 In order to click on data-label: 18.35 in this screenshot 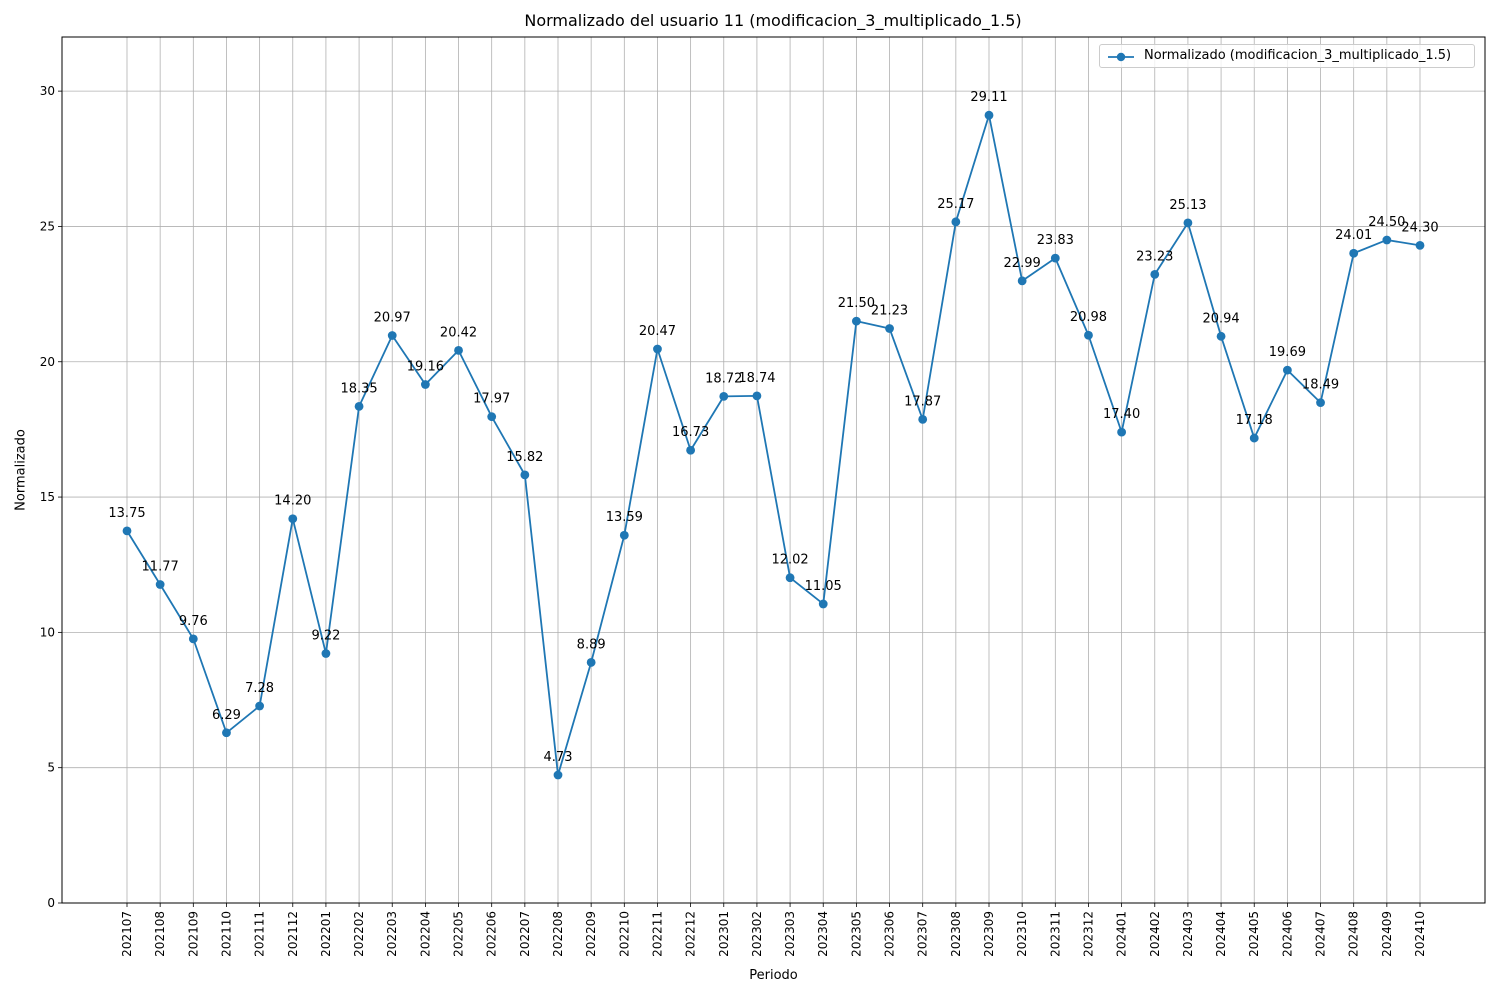, I will do `click(358, 388)`.